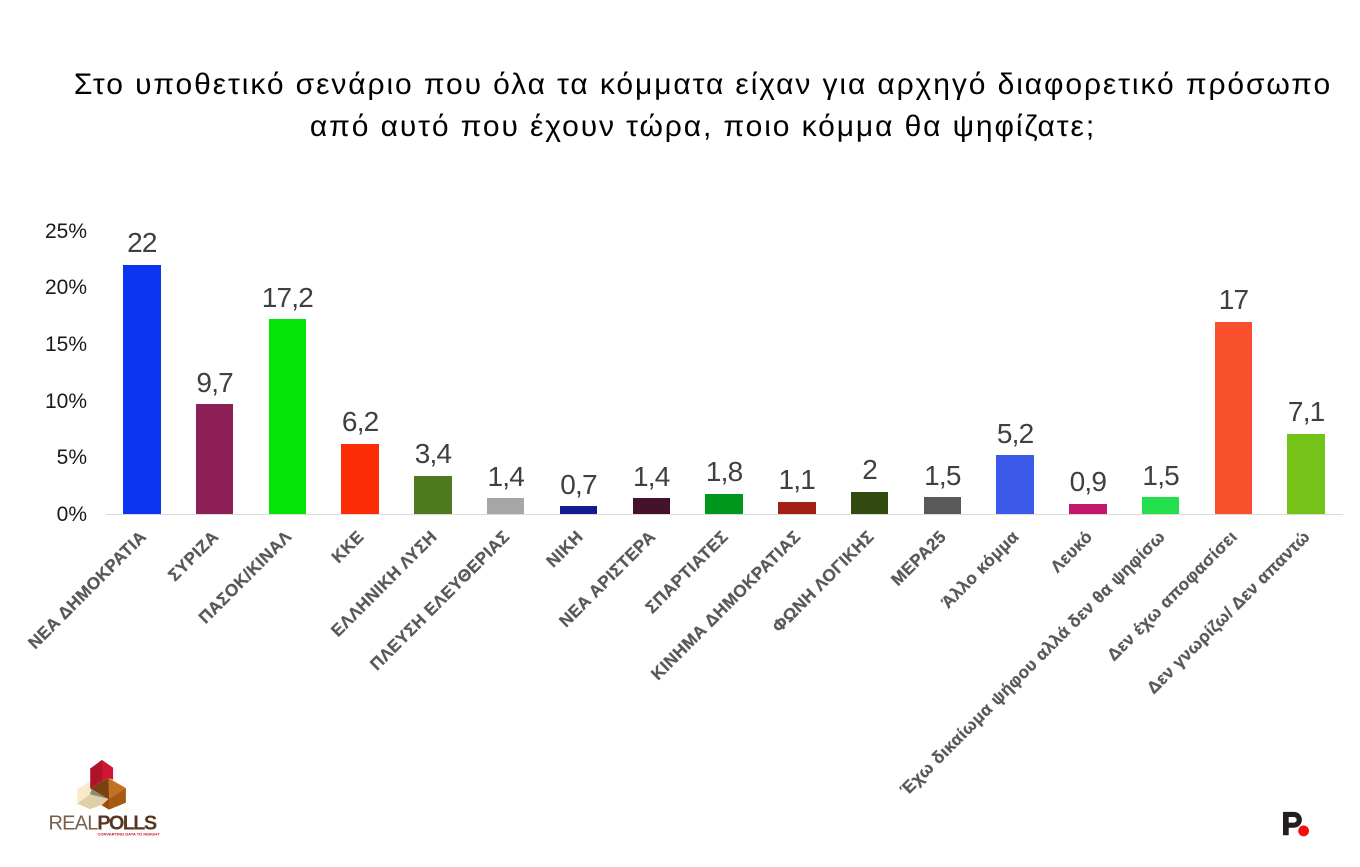 The width and height of the screenshot is (1360, 867). Describe the element at coordinates (127, 823) in the screenshot. I see `svg-text: POLLS` at that location.